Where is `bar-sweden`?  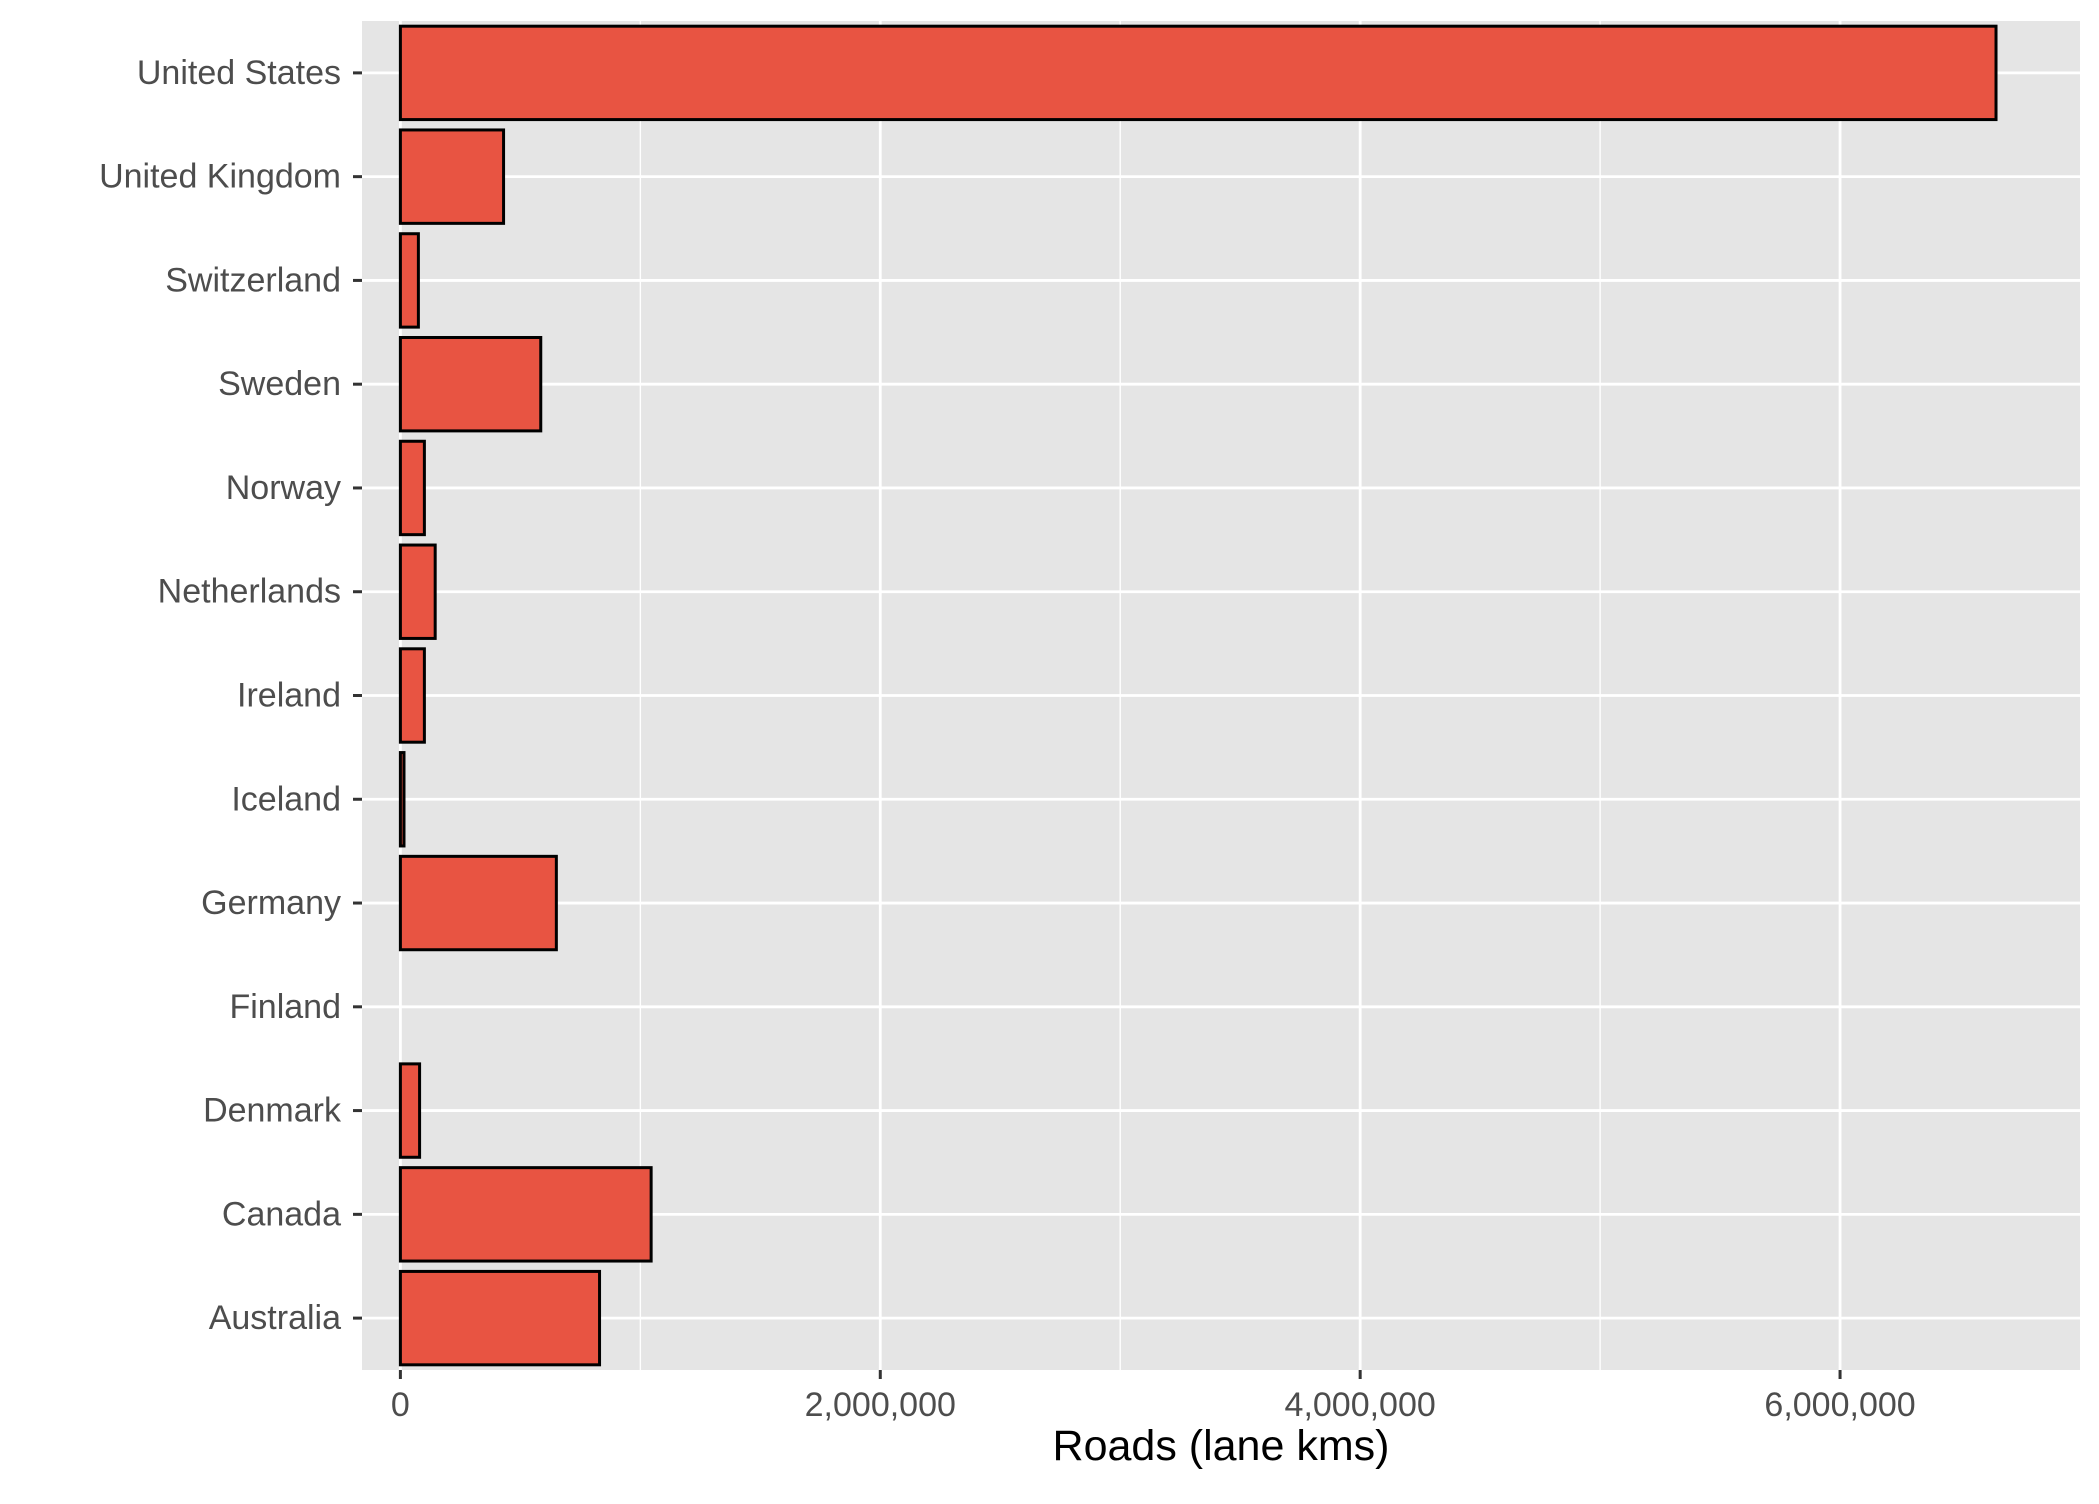
bar-sweden is located at coordinates (470, 384).